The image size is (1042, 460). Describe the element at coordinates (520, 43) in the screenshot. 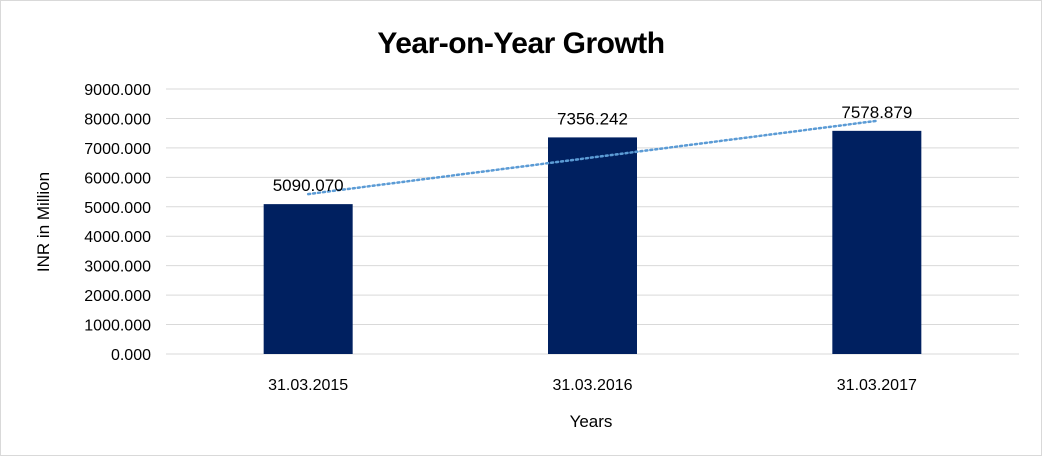

I see `chart-title: Year-on-Year Growth` at that location.